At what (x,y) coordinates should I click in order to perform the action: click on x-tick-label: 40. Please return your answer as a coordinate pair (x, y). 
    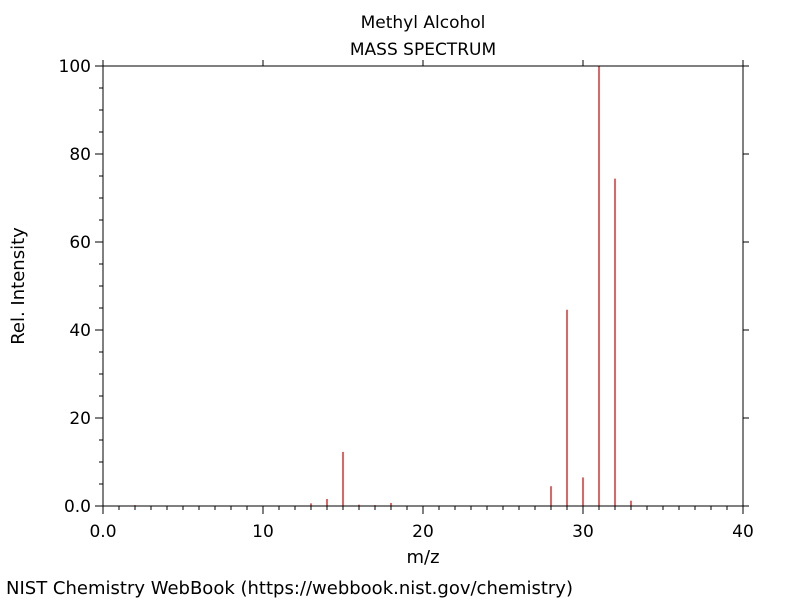
    Looking at the image, I should click on (743, 532).